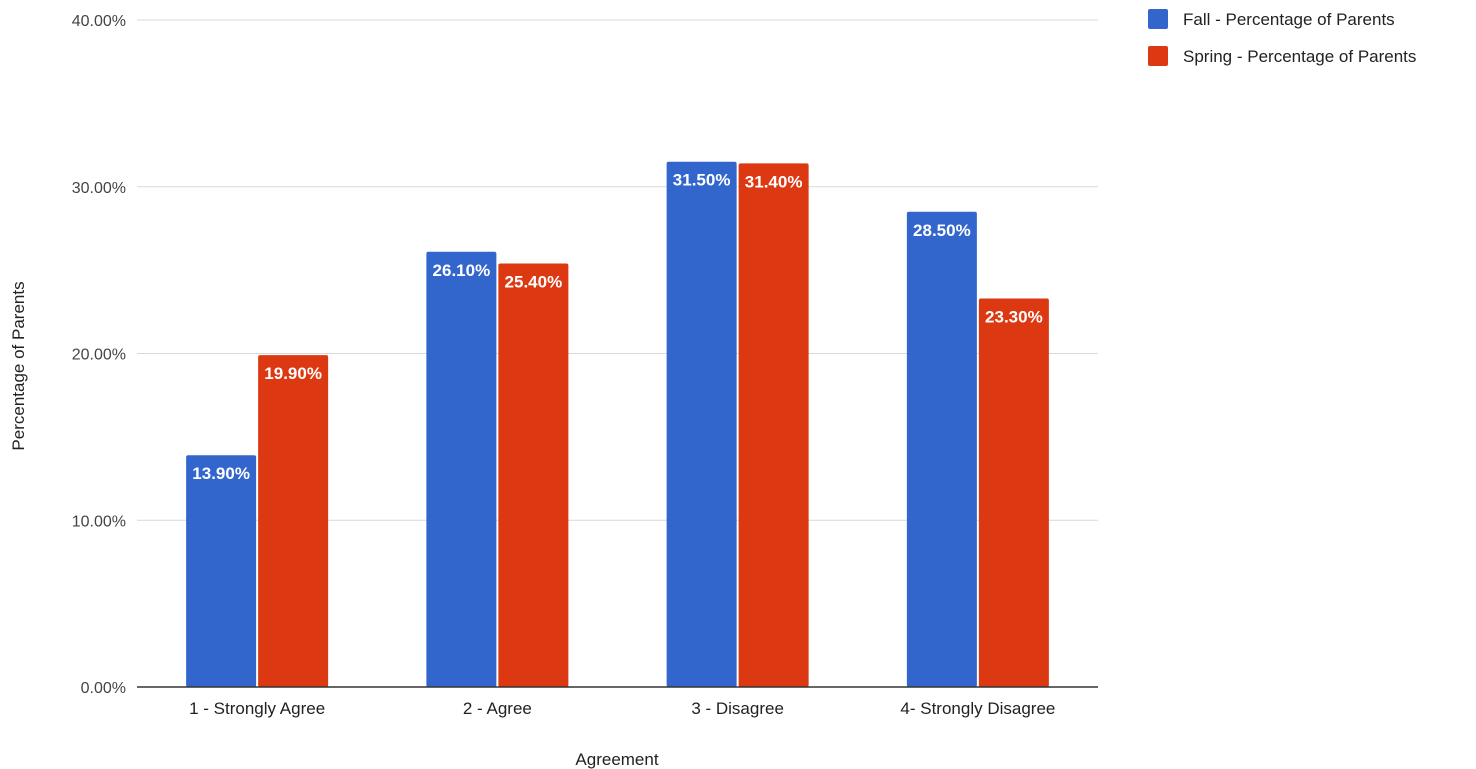 The image size is (1476, 769). Describe the element at coordinates (702, 180) in the screenshot. I see `data-label: 31.50%` at that location.